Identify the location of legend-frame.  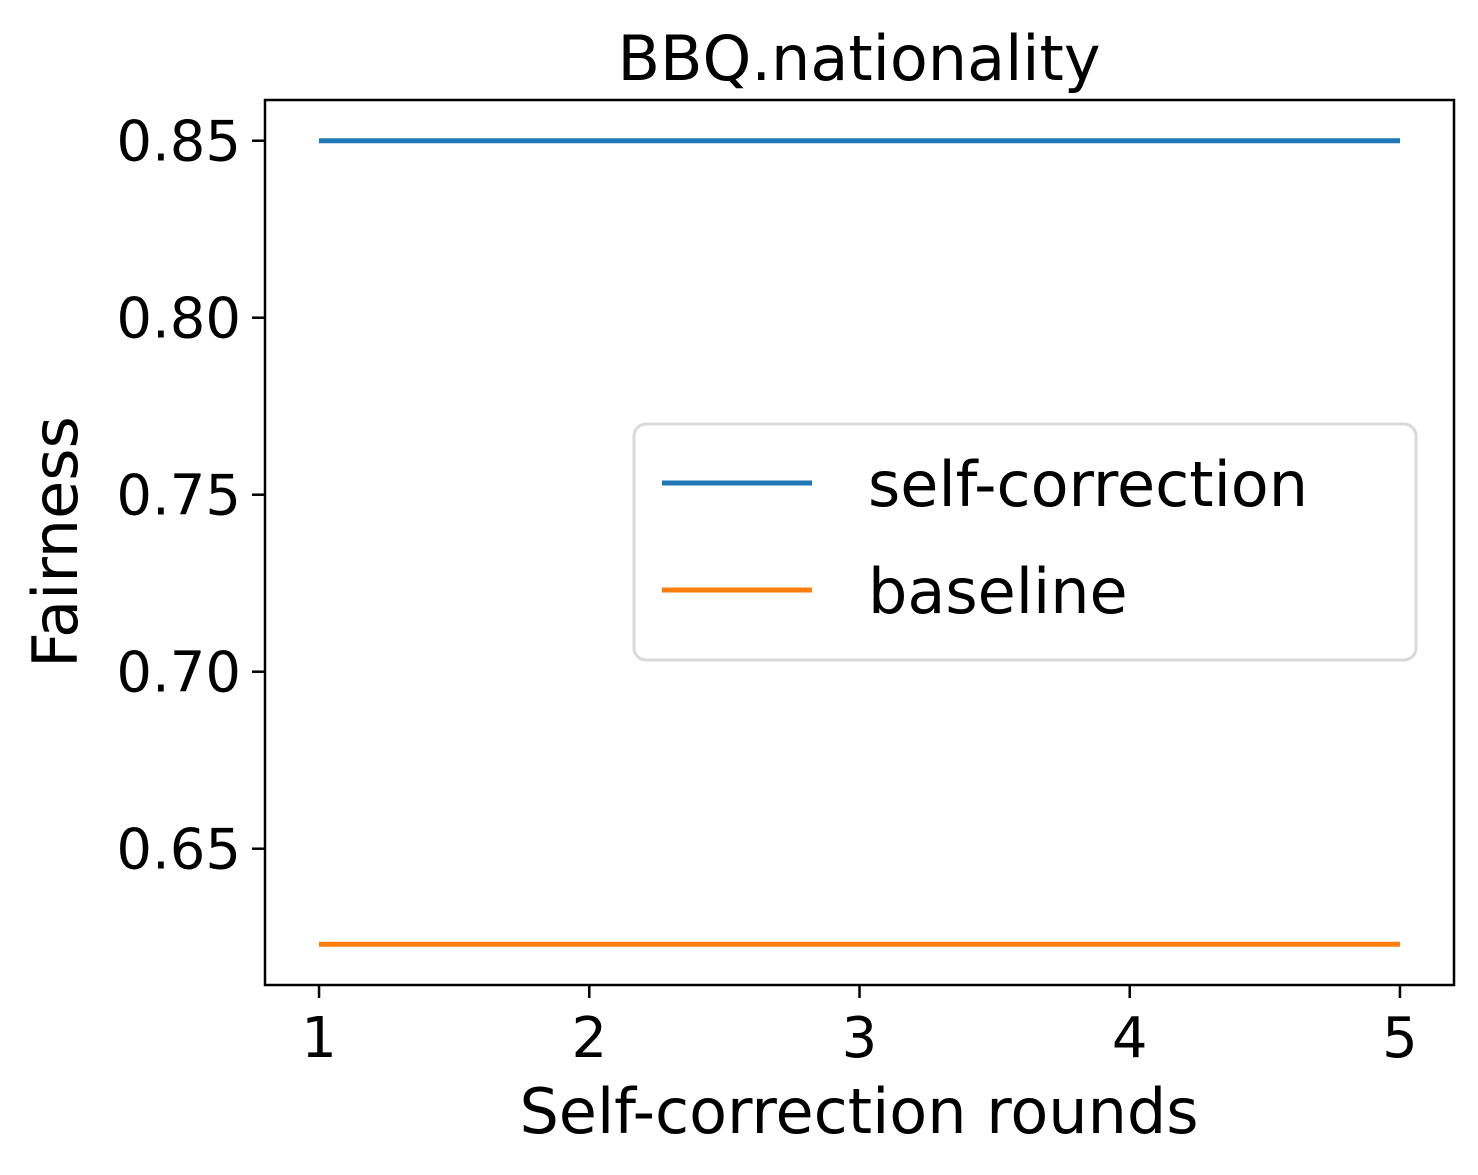
(1025, 542).